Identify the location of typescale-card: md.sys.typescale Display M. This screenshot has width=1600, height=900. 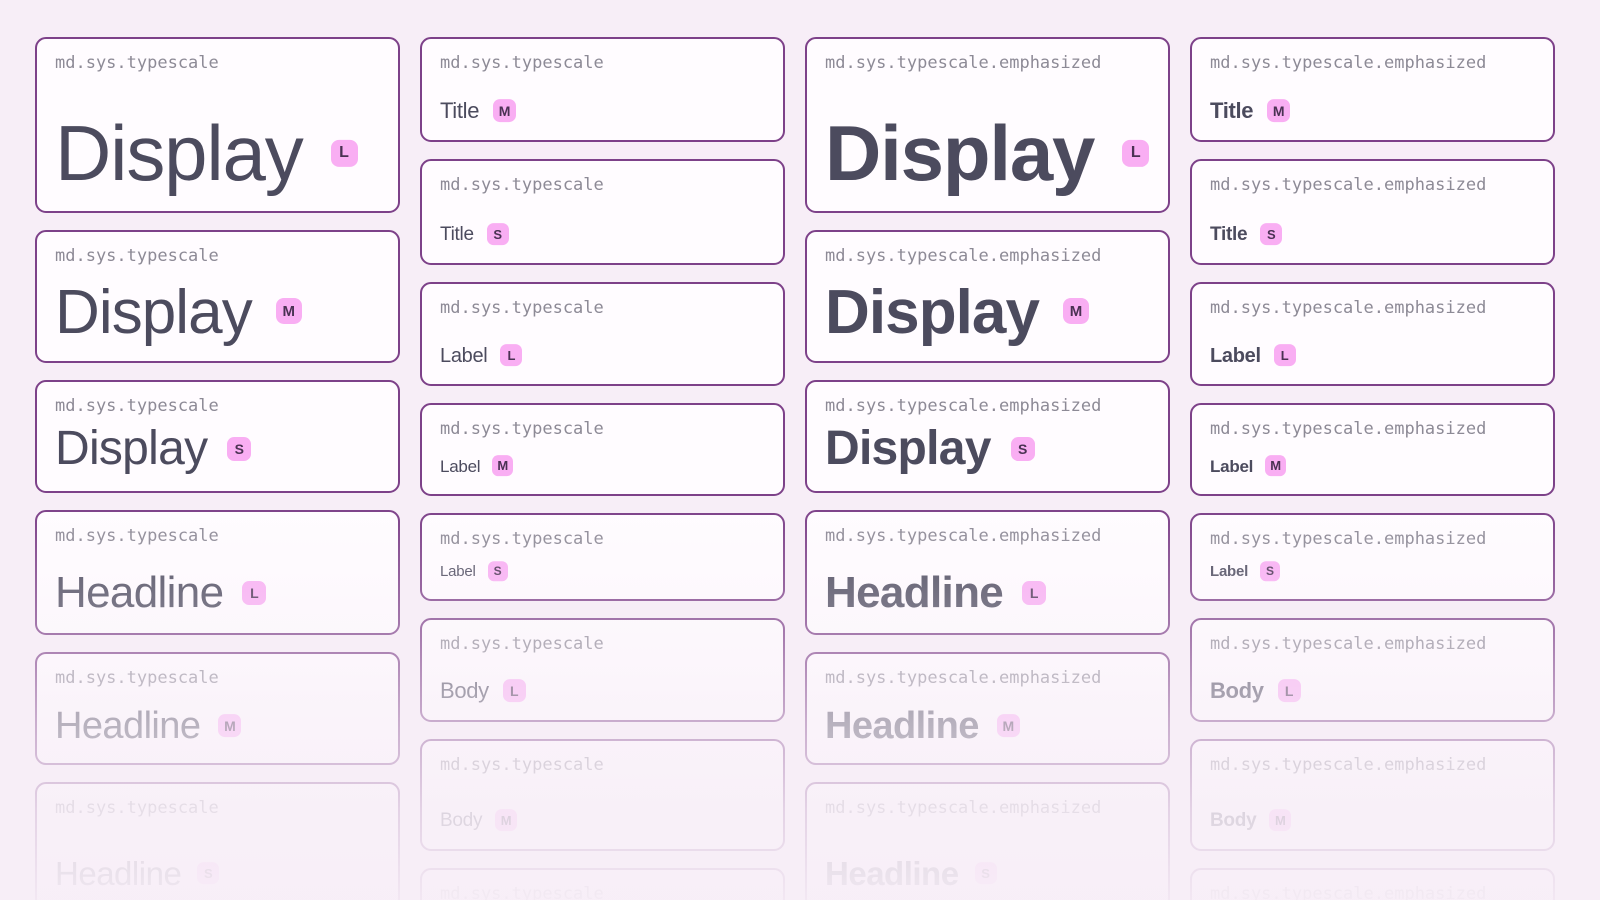
(217, 296).